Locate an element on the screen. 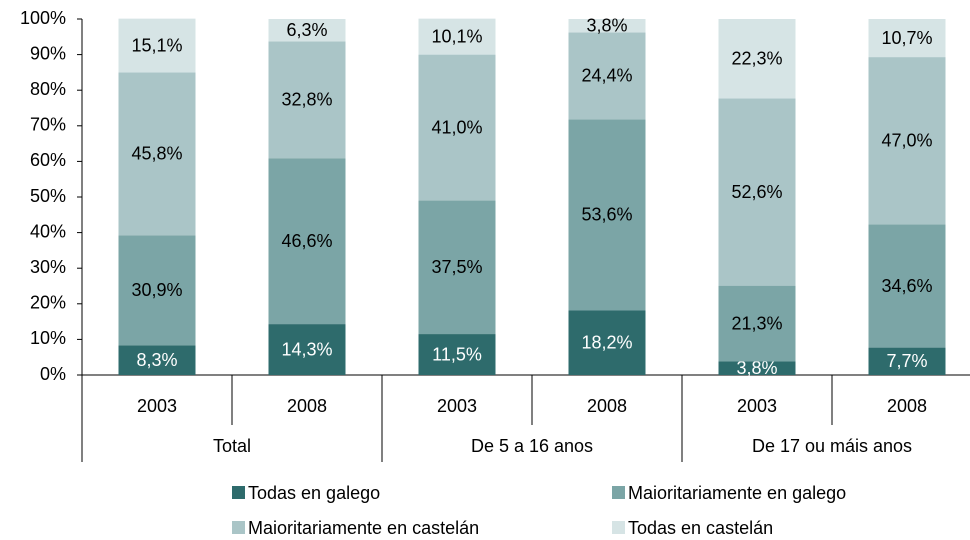  data-label: 45,8% is located at coordinates (156, 154).